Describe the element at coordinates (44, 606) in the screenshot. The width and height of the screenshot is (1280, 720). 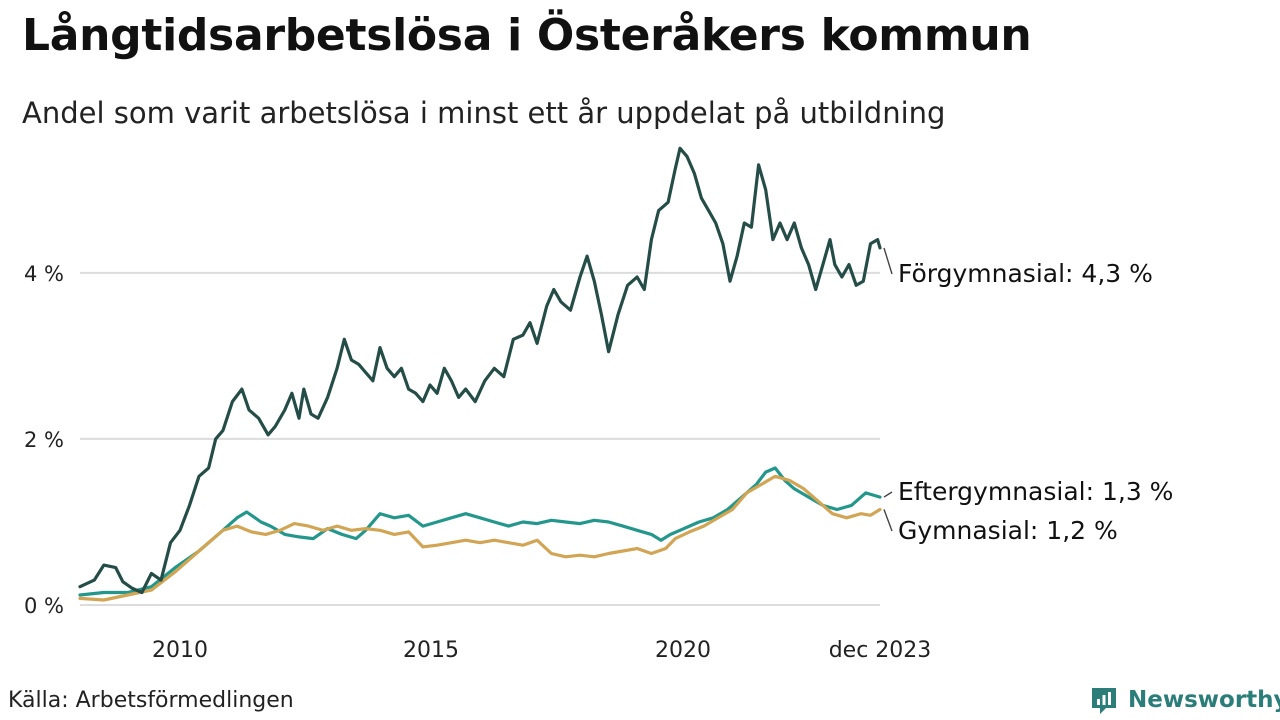
I see `y-tick-label: 0 %` at that location.